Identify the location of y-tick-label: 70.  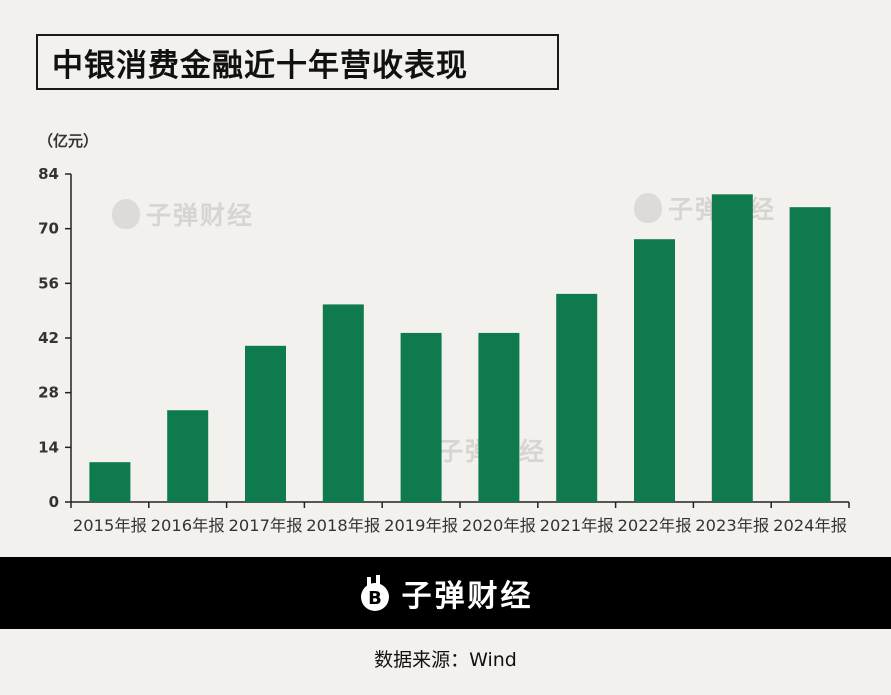
(48, 229).